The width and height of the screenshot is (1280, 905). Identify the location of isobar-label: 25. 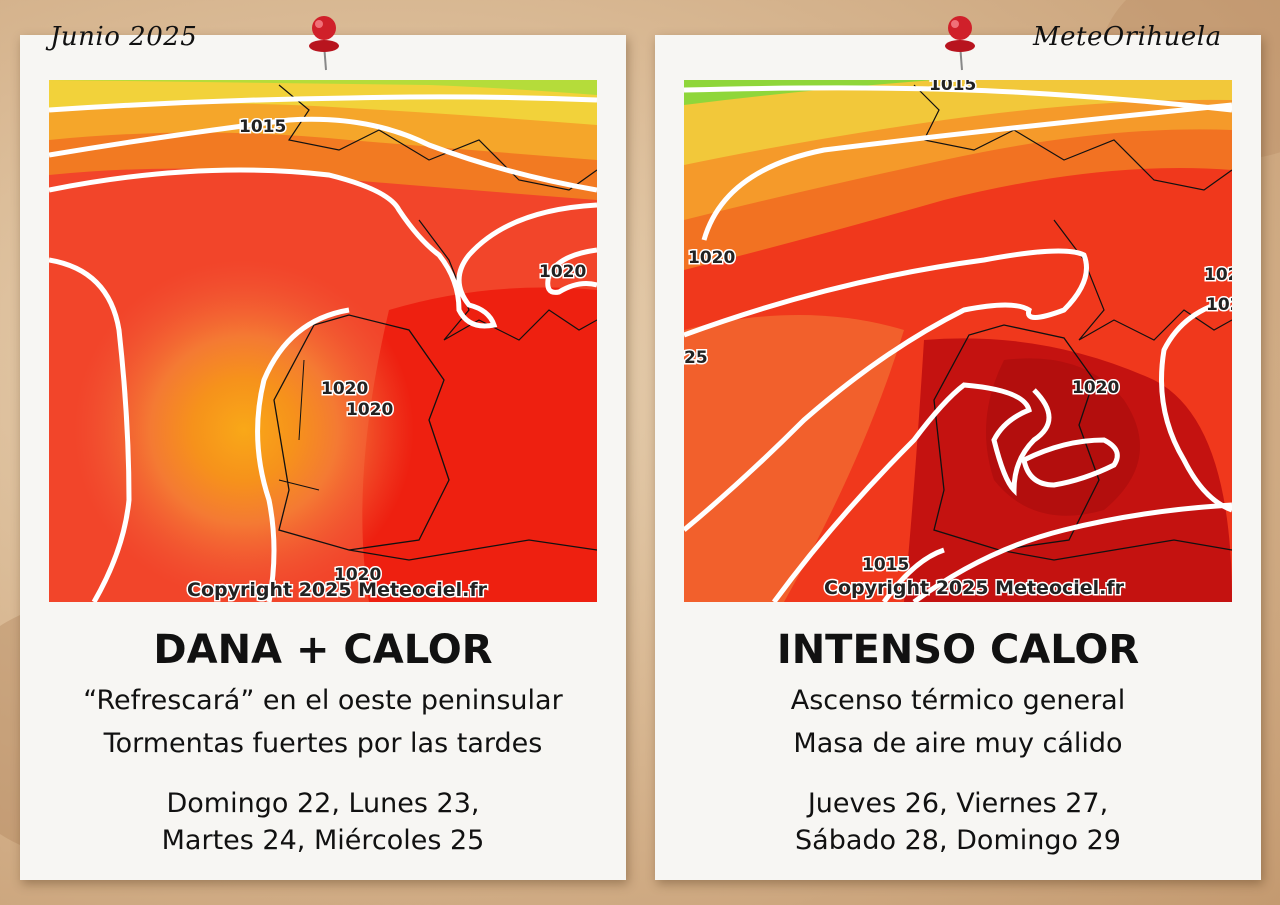
(696, 358).